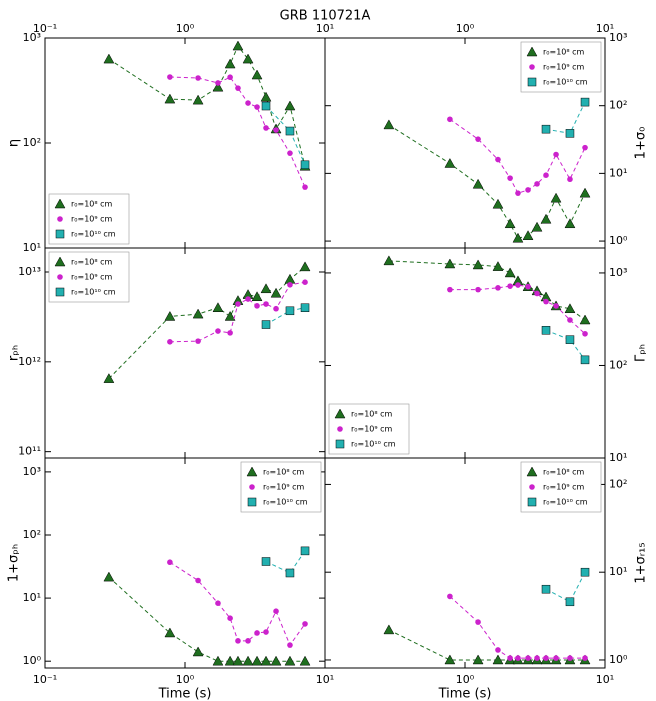  Describe the element at coordinates (29, 271) in the screenshot. I see `y-tick-label: 10¹³` at that location.